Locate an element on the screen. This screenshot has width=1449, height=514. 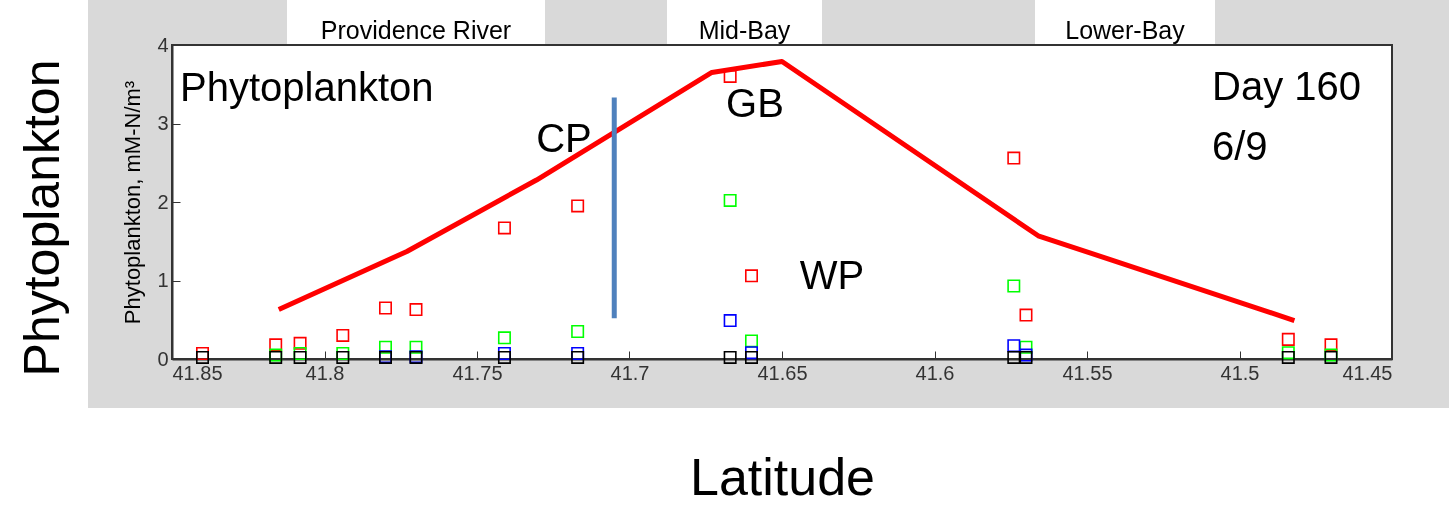
annotation: WP is located at coordinates (832, 275).